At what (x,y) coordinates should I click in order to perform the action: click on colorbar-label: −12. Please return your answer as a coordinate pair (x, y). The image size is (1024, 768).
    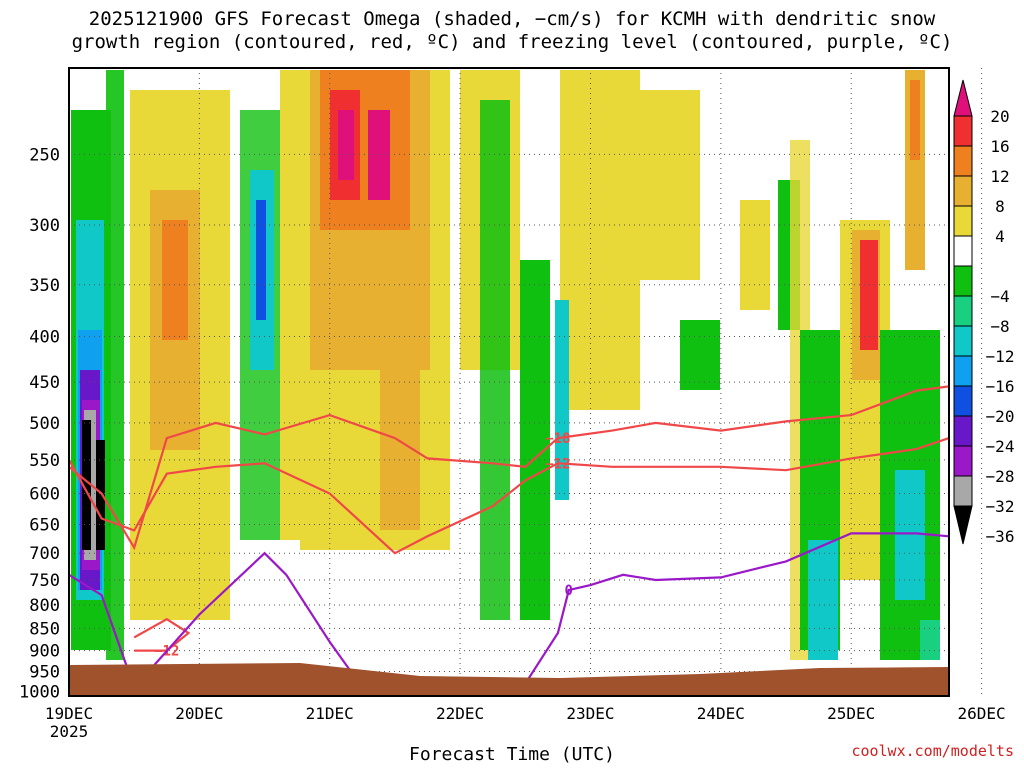
    Looking at the image, I should click on (1000, 356).